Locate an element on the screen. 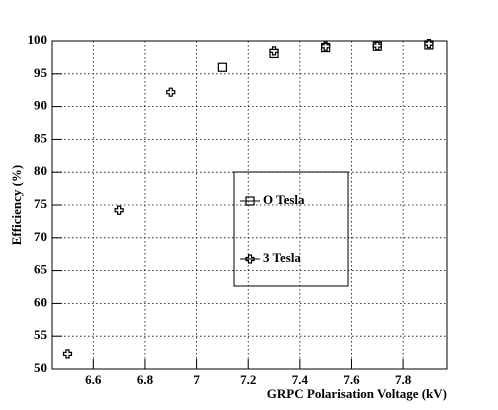  y-tick-label: 60 is located at coordinates (40, 301).